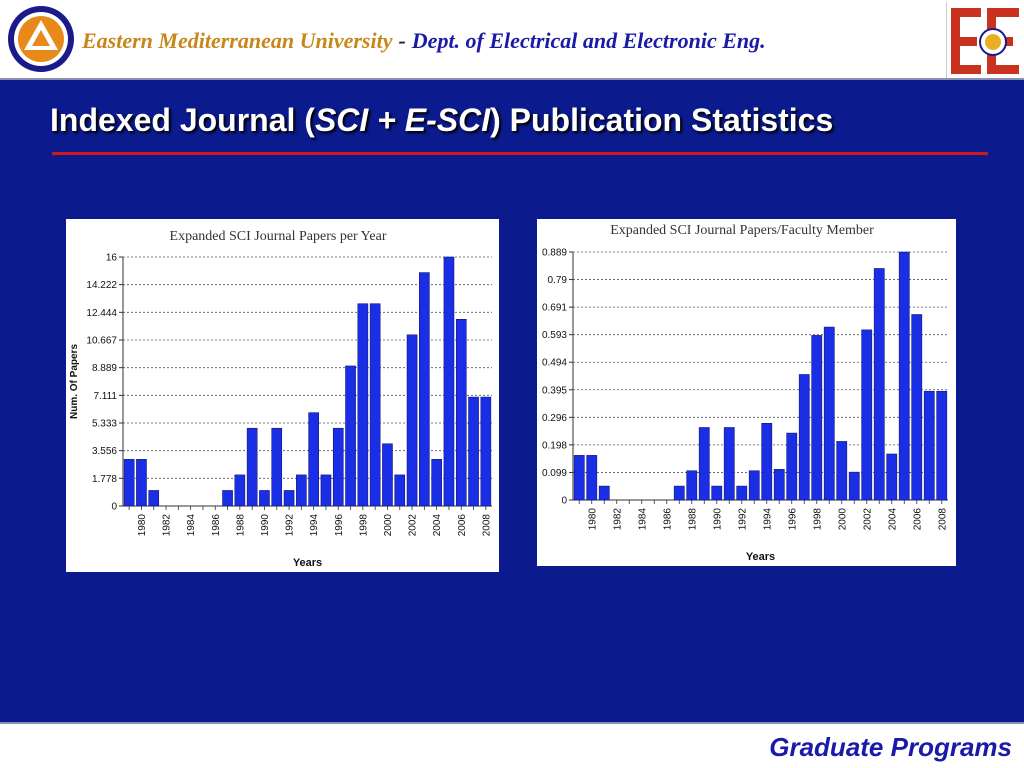 The image size is (1024, 768). What do you see at coordinates (402, 120) in the screenshot?
I see `title-emphasis: SCI + E-SCI` at bounding box center [402, 120].